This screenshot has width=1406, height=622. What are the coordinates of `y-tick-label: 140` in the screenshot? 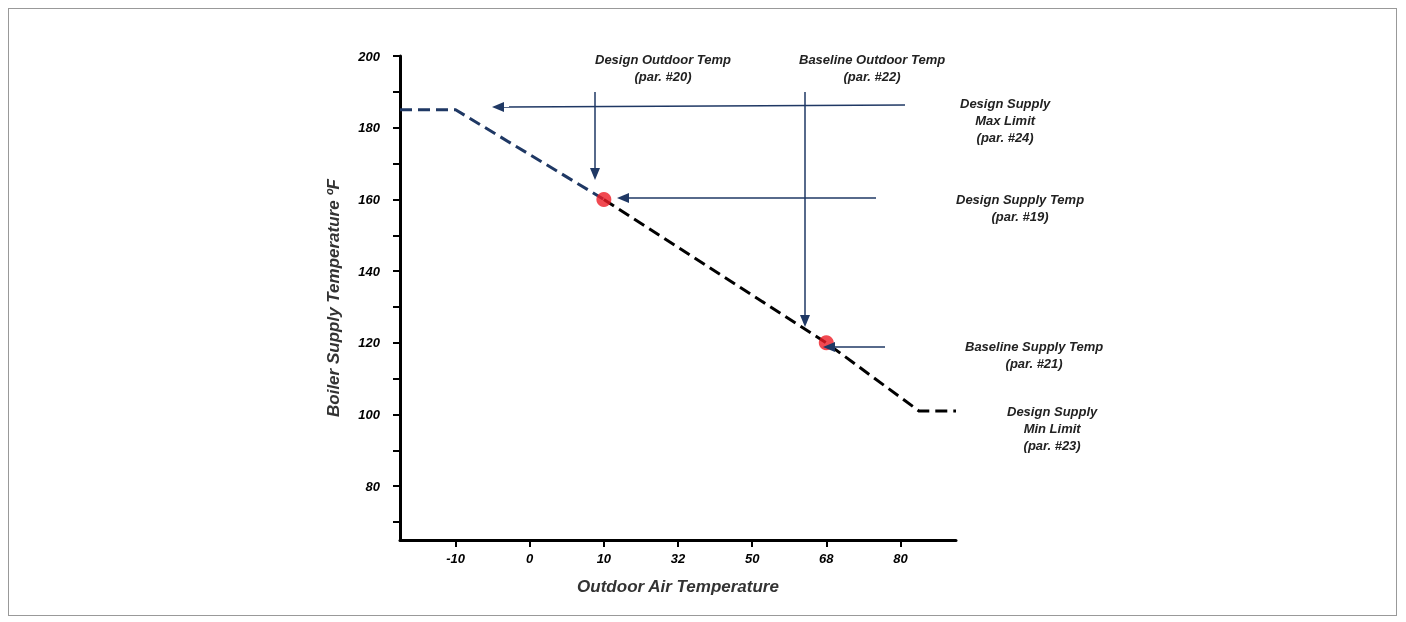 It's located at (369, 271).